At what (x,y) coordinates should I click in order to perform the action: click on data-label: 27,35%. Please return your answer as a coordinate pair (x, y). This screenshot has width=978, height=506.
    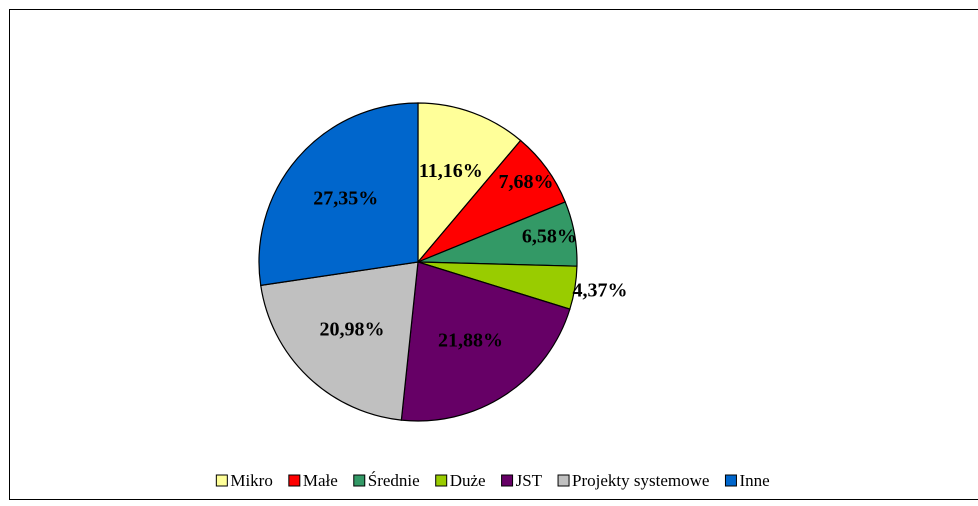
    Looking at the image, I should click on (345, 198).